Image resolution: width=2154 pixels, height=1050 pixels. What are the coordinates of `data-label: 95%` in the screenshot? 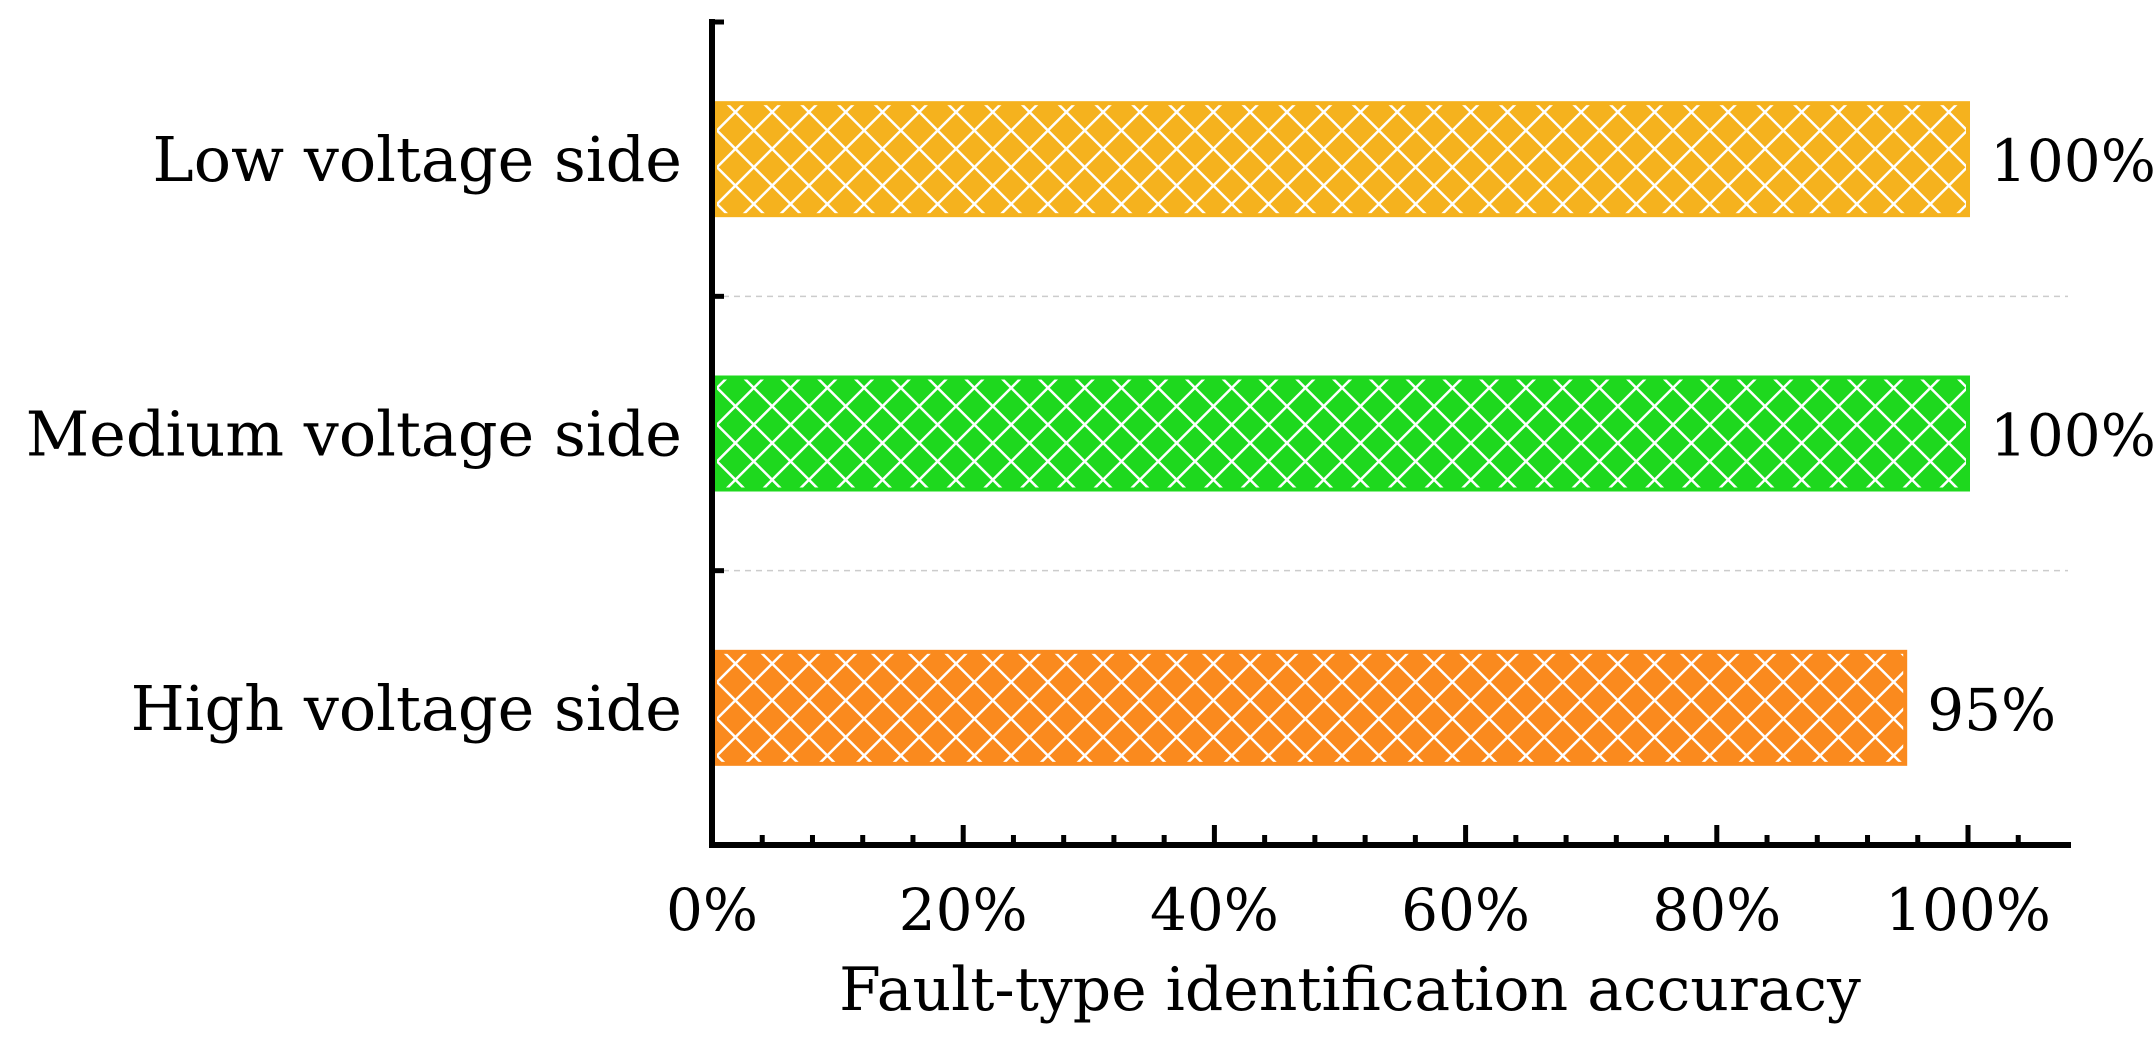 It's located at (1991, 710).